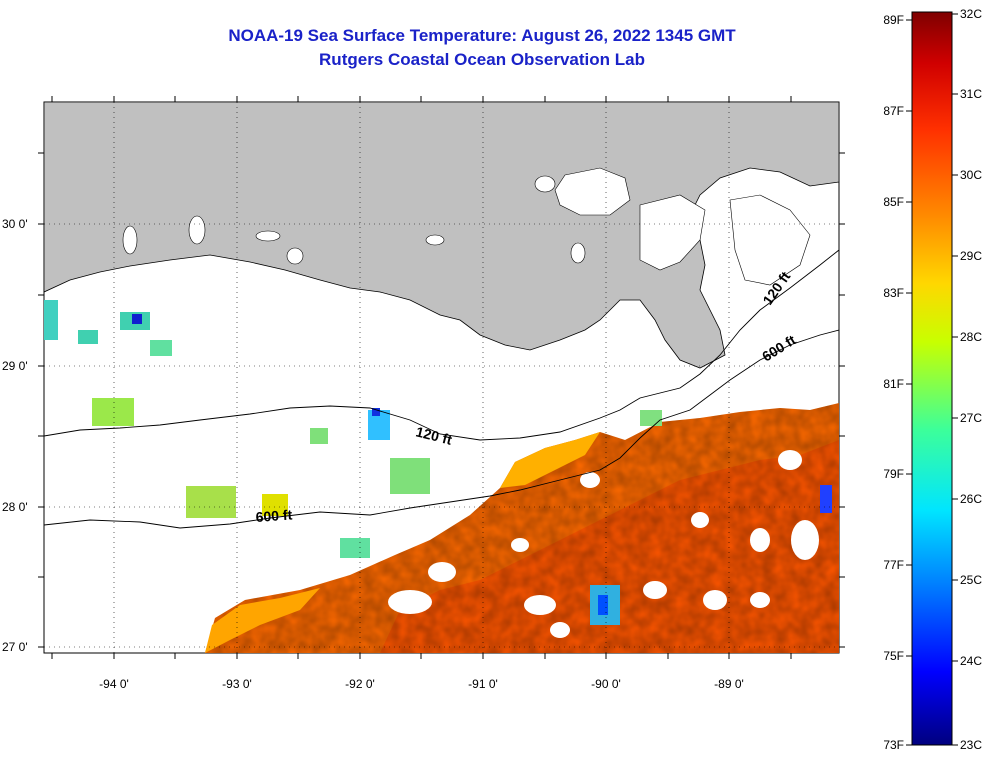 The height and width of the screenshot is (761, 992). I want to click on colorbar-c-label: 25C, so click(971, 580).